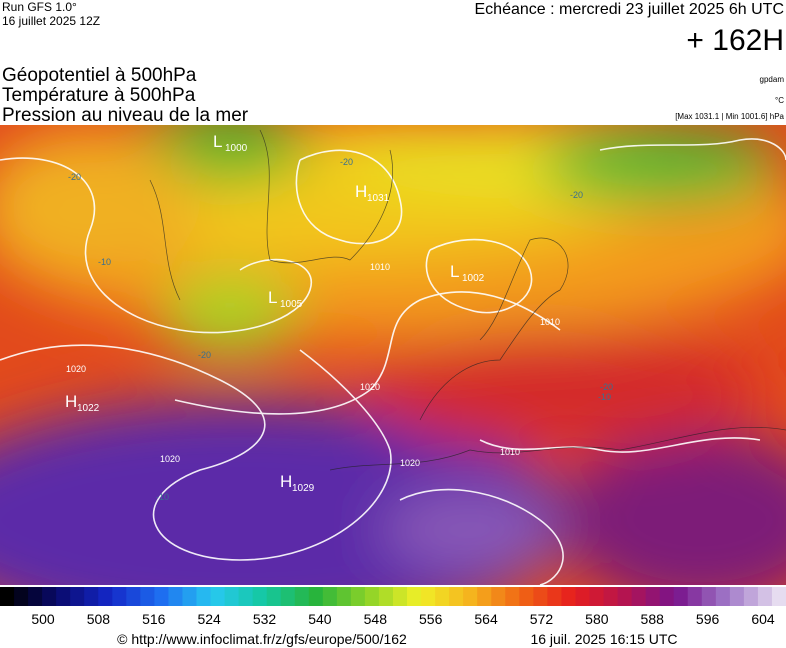  I want to click on field-label: Géopotentiel à 500hPa, so click(99, 75).